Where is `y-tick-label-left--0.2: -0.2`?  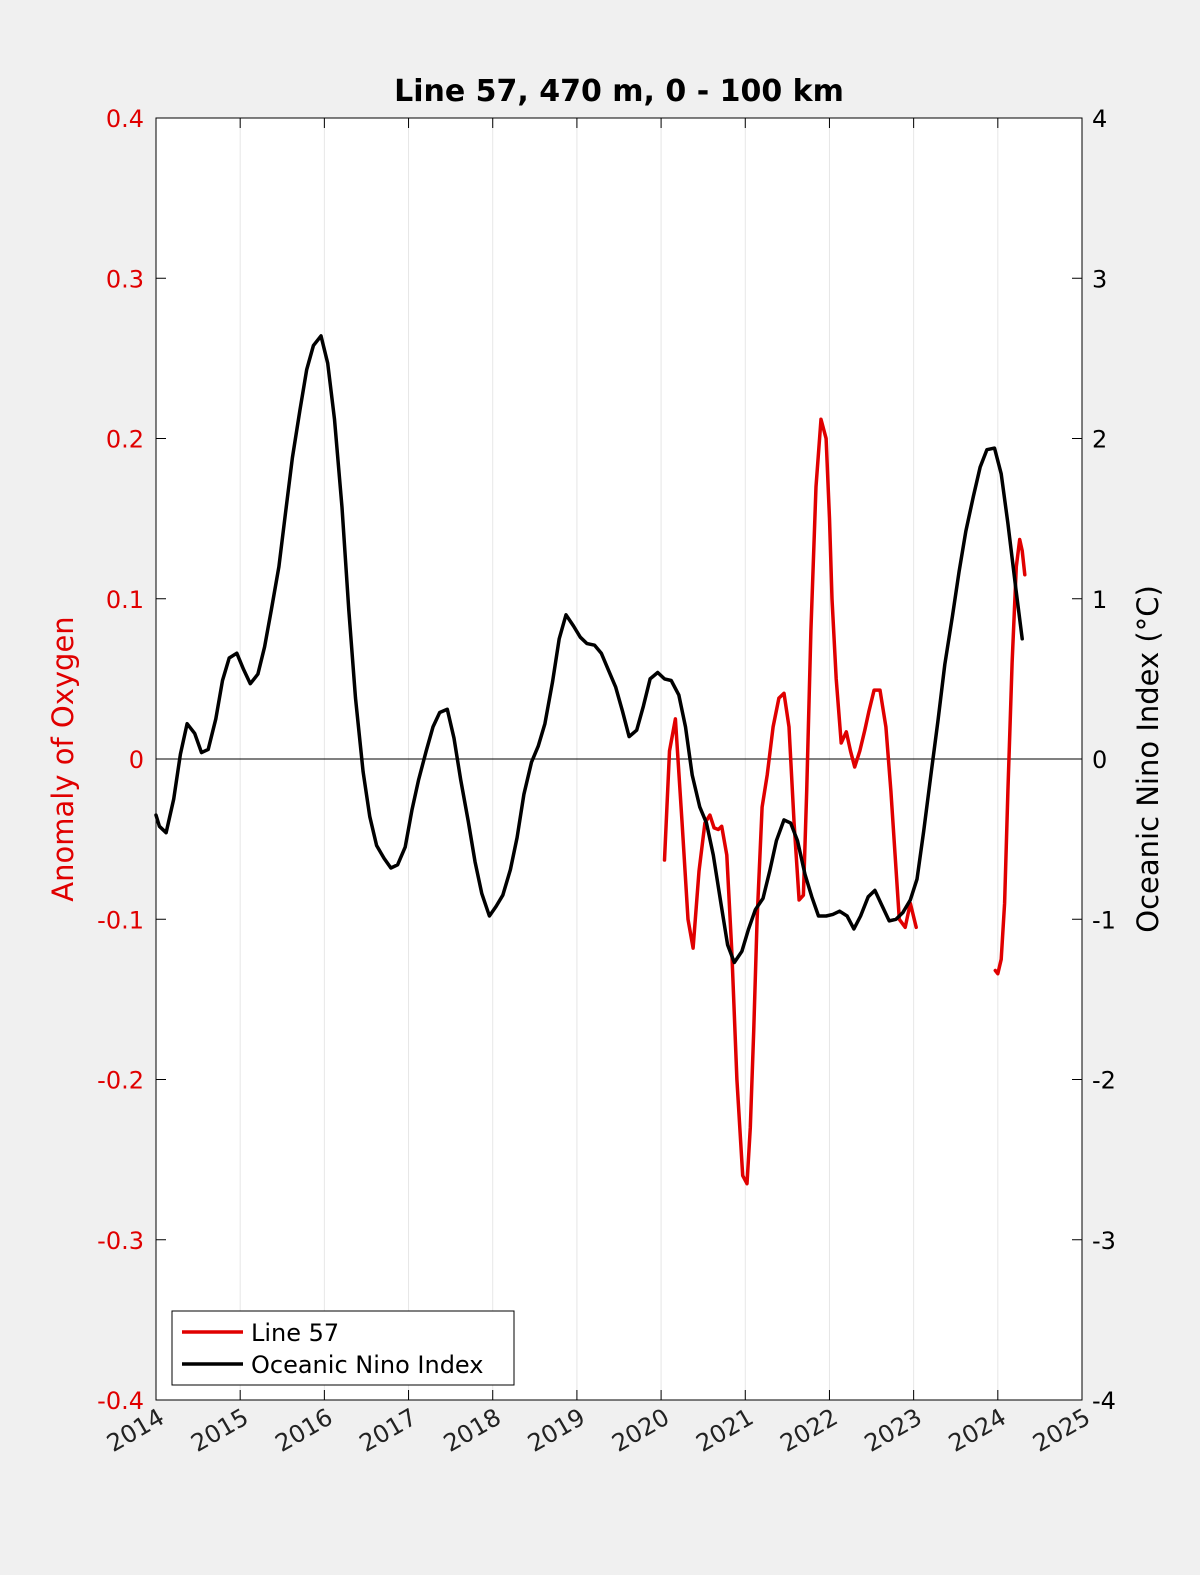 y-tick-label-left--0.2: -0.2 is located at coordinates (120, 1081).